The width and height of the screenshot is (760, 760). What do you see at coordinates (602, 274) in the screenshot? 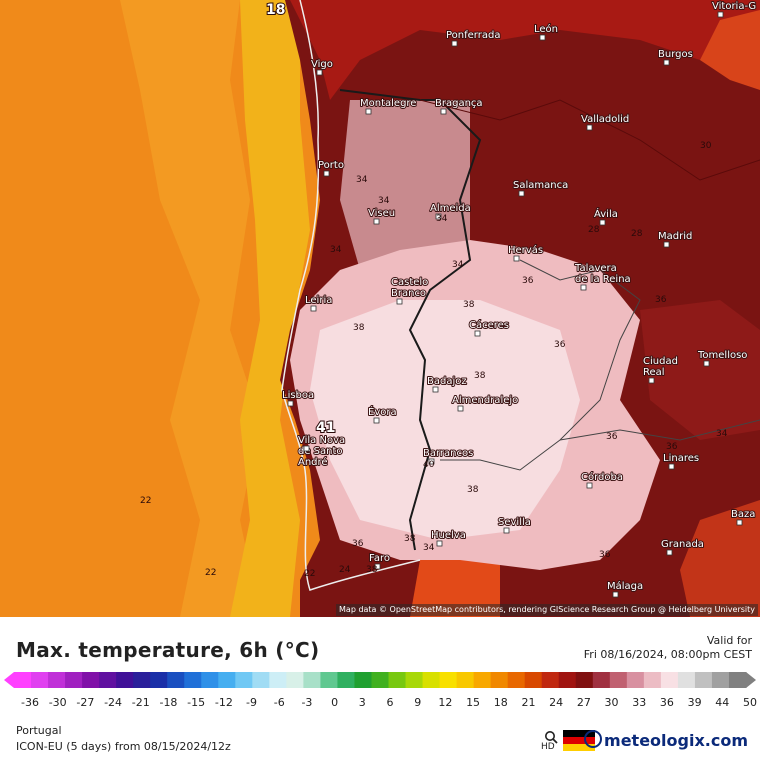
I see `city-label-talavera-de-la-reina: Talavera de la Reina` at bounding box center [602, 274].